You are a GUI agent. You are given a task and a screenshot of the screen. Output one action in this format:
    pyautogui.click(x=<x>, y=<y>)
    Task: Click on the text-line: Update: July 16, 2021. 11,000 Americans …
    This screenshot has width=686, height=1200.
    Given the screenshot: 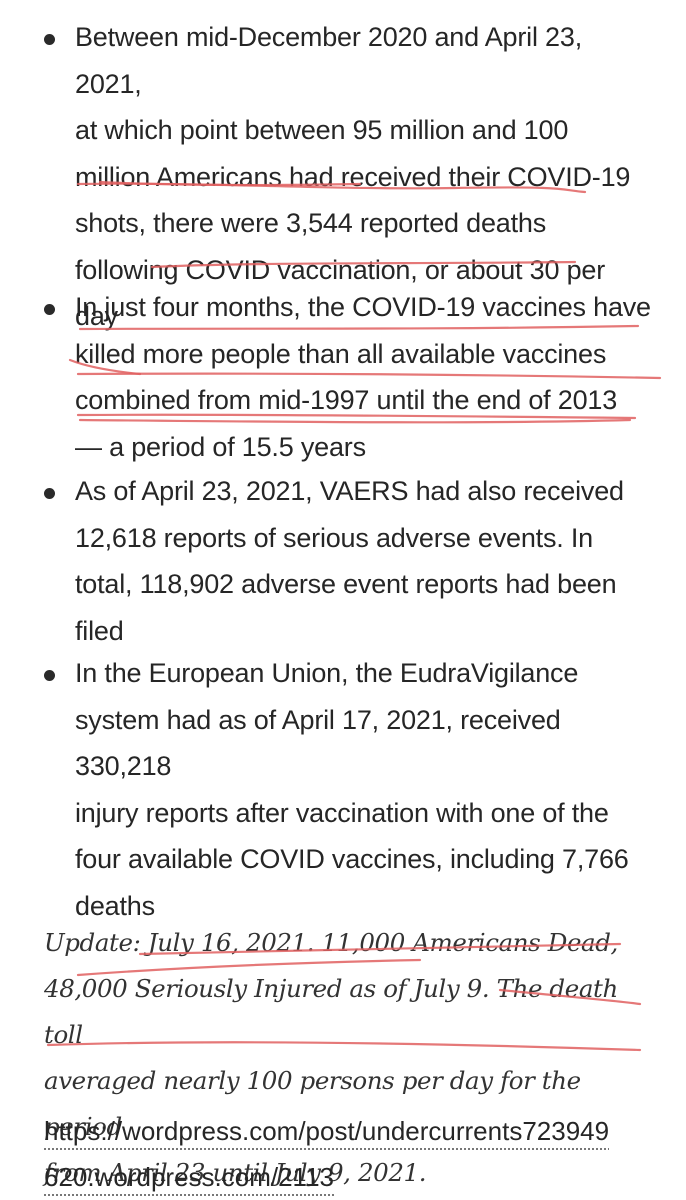 What is the action you would take?
    pyautogui.click(x=331, y=942)
    